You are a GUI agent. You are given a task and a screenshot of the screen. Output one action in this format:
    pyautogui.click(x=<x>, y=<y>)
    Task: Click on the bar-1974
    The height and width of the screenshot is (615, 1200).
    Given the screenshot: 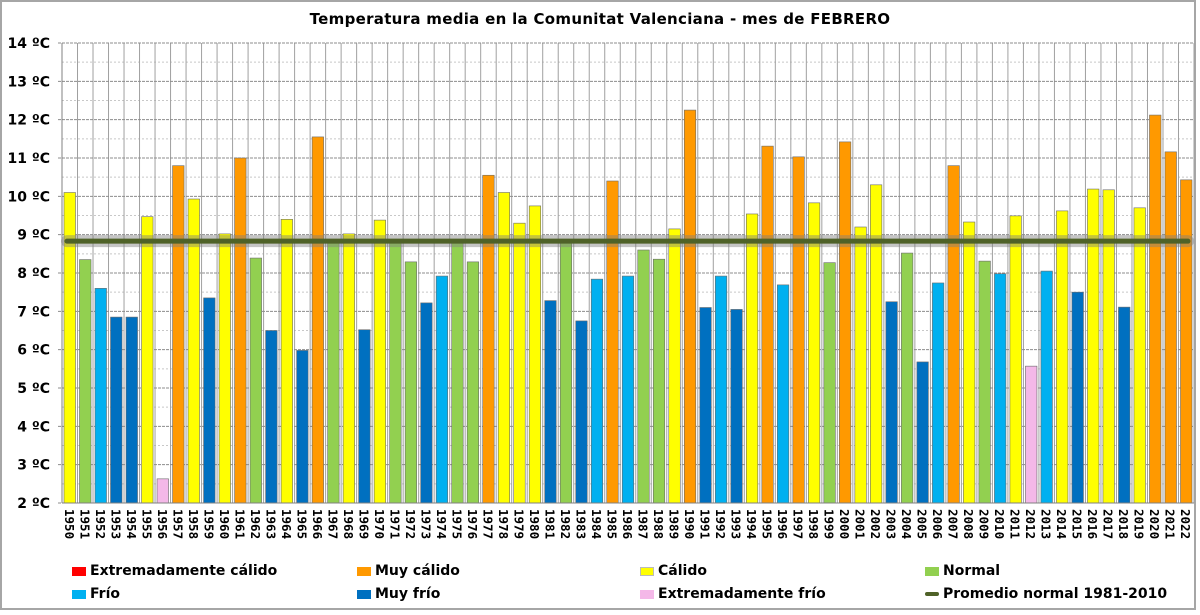 What is the action you would take?
    pyautogui.click(x=441, y=389)
    